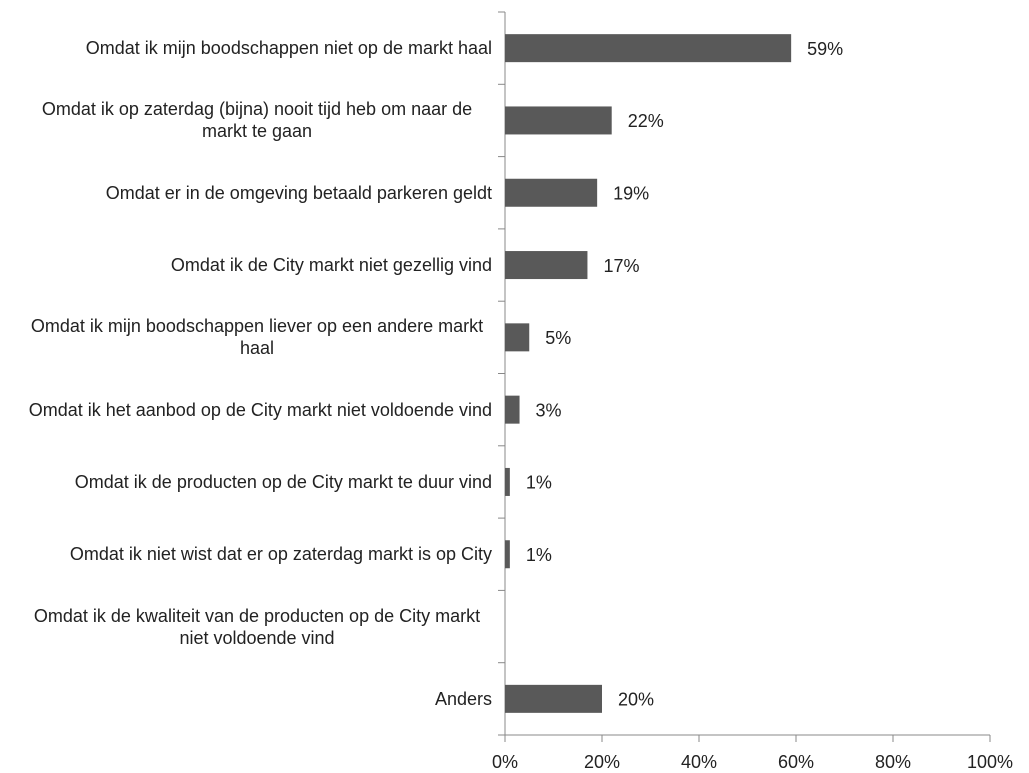 The height and width of the screenshot is (773, 1029). I want to click on value-label: 3%, so click(549, 410).